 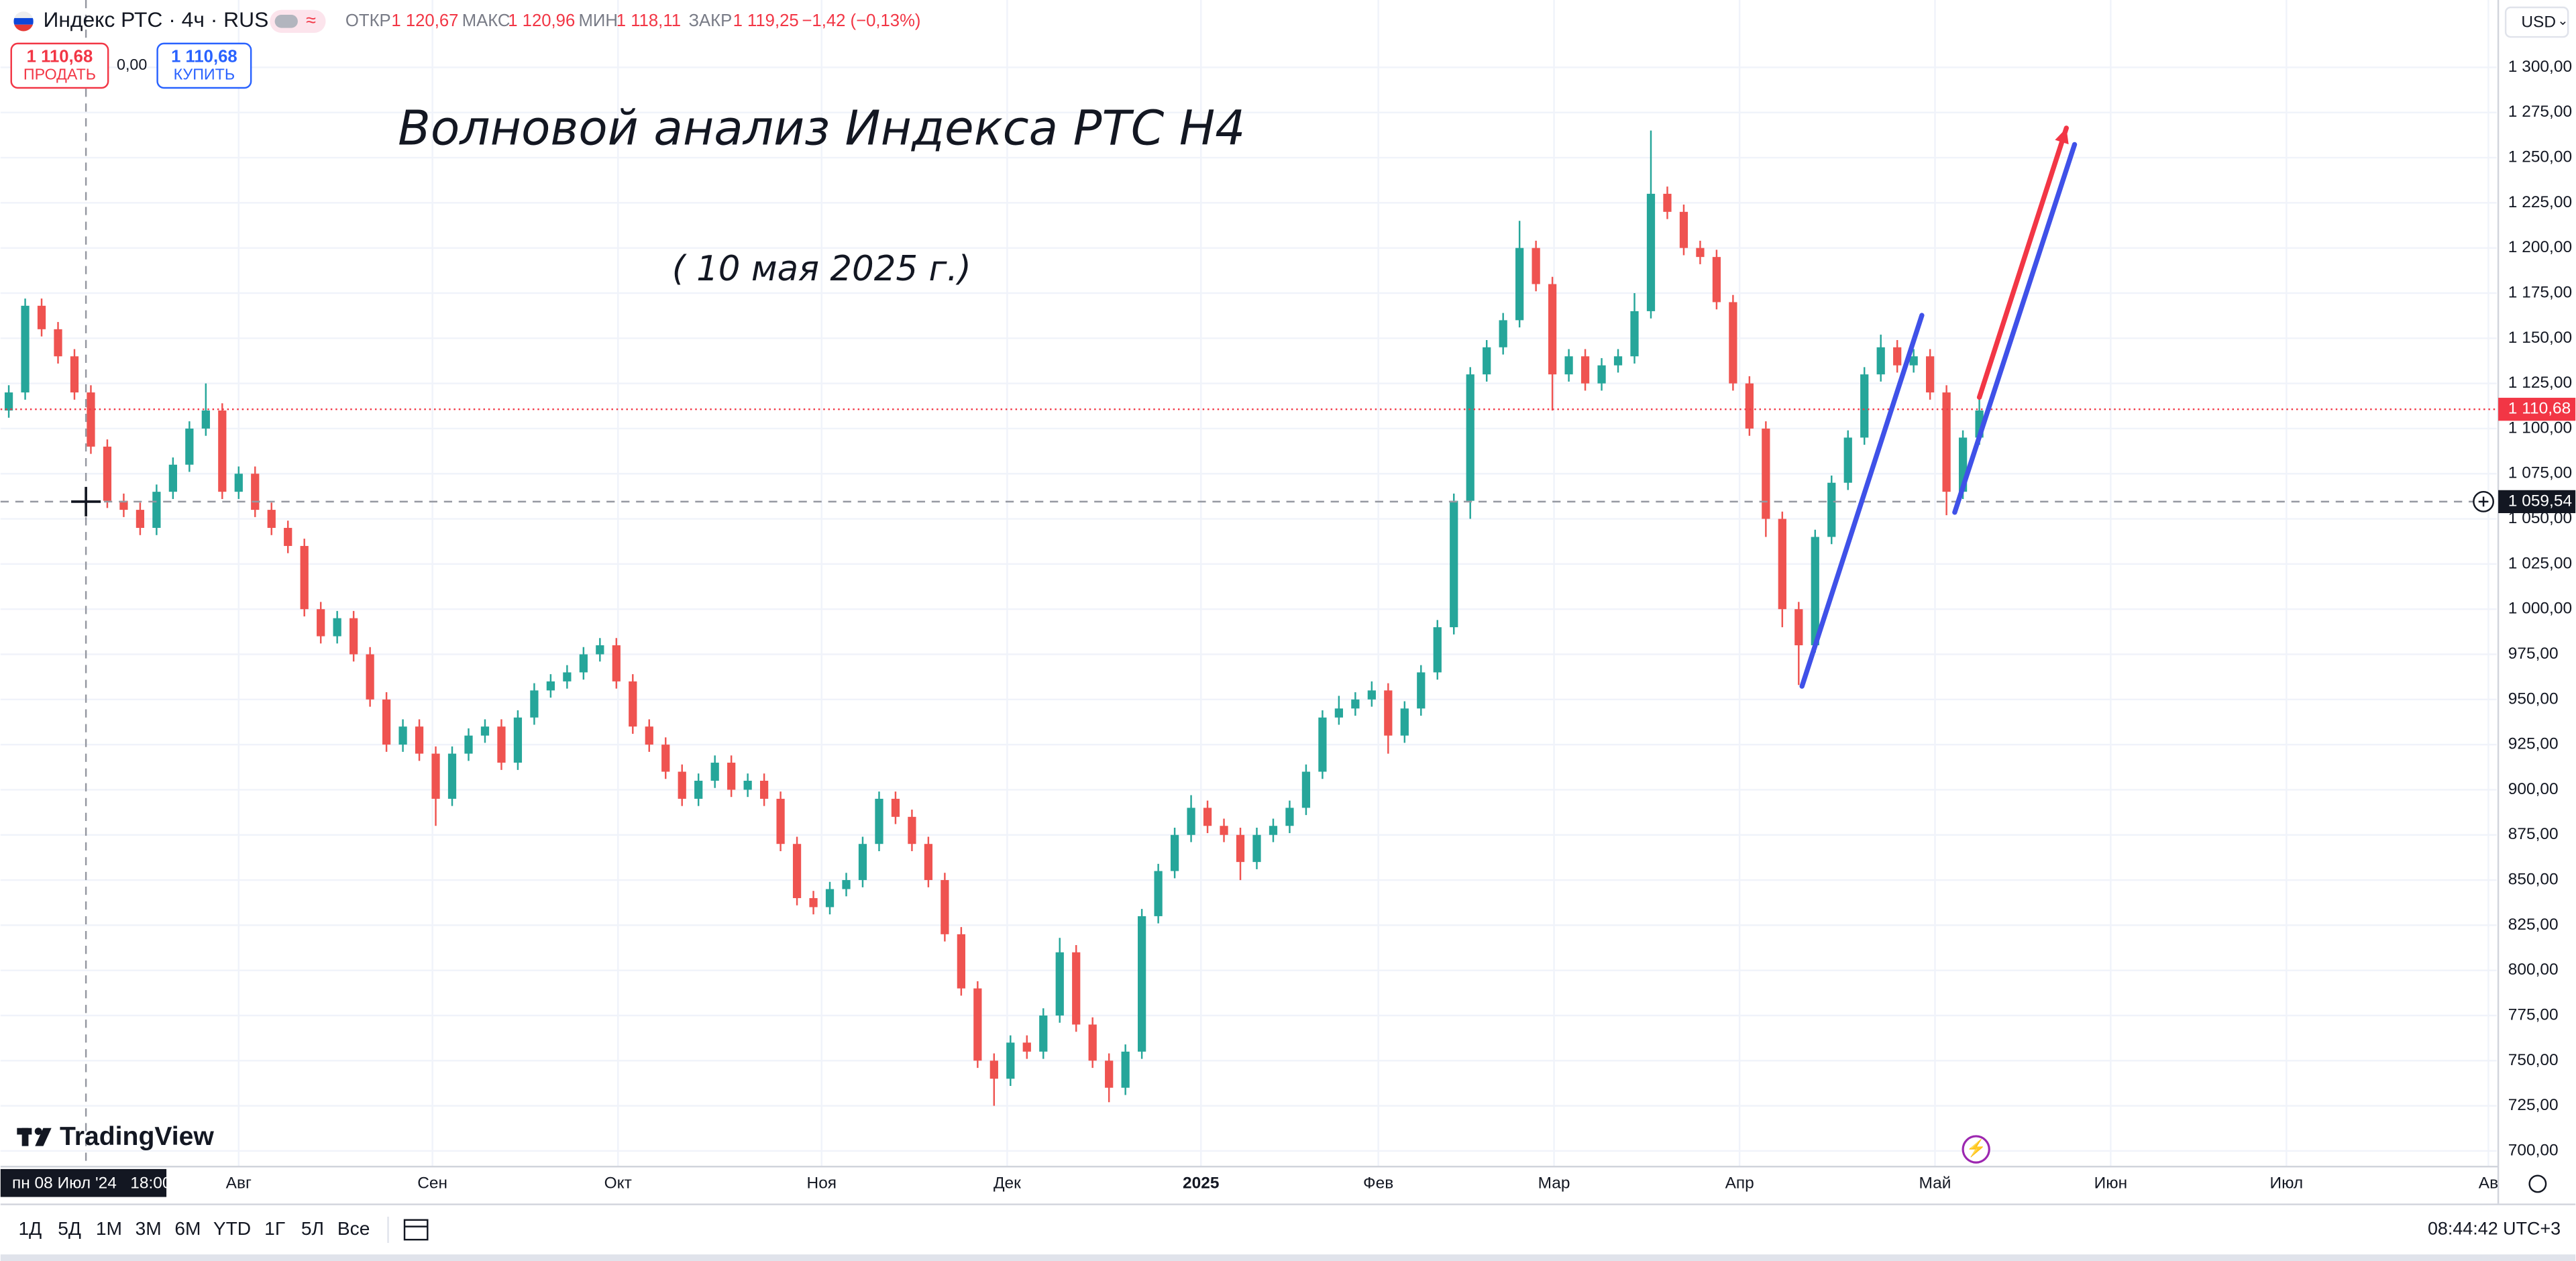 I want to click on currency-button, so click(x=2536, y=22).